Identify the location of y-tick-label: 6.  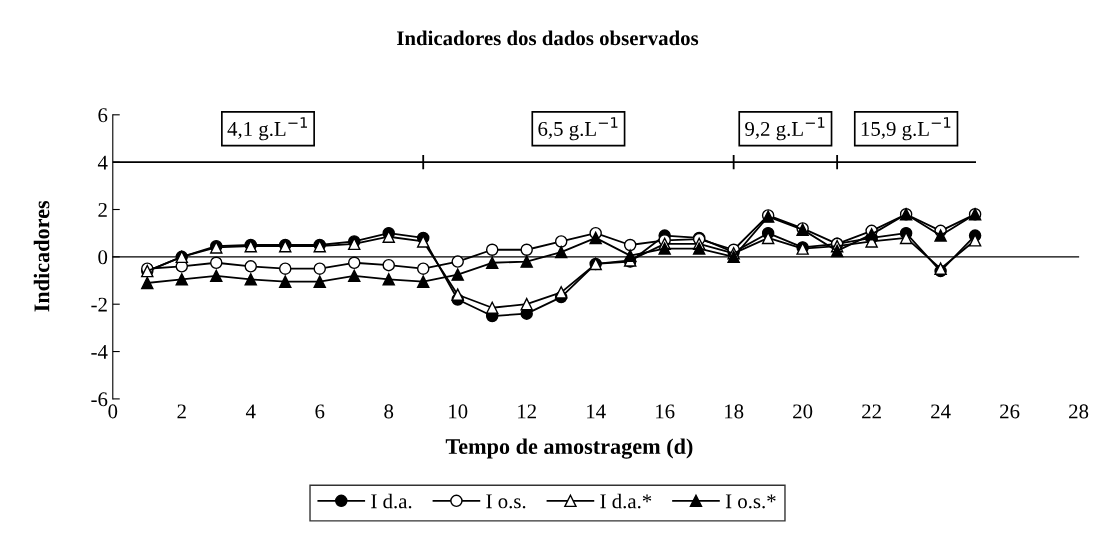
(103, 115).